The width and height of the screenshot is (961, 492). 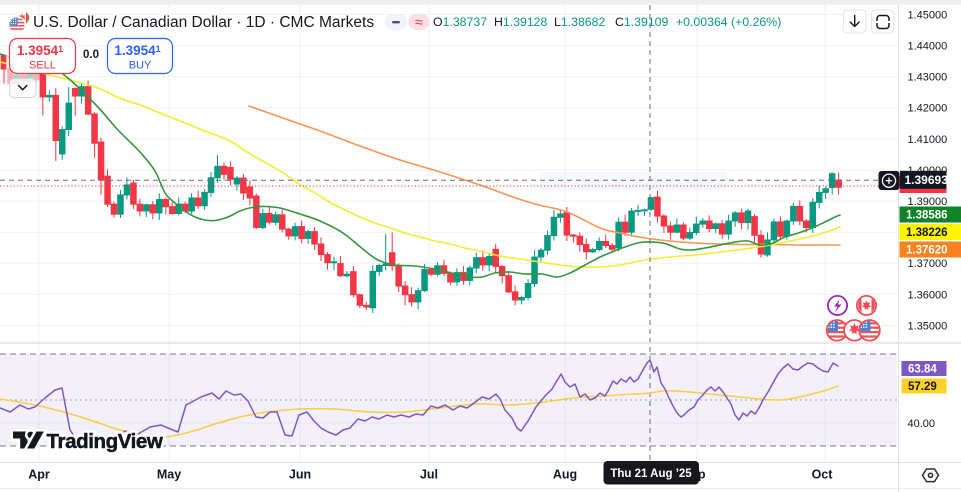 What do you see at coordinates (927, 180) in the screenshot?
I see `svg-text: 1.39693` at bounding box center [927, 180].